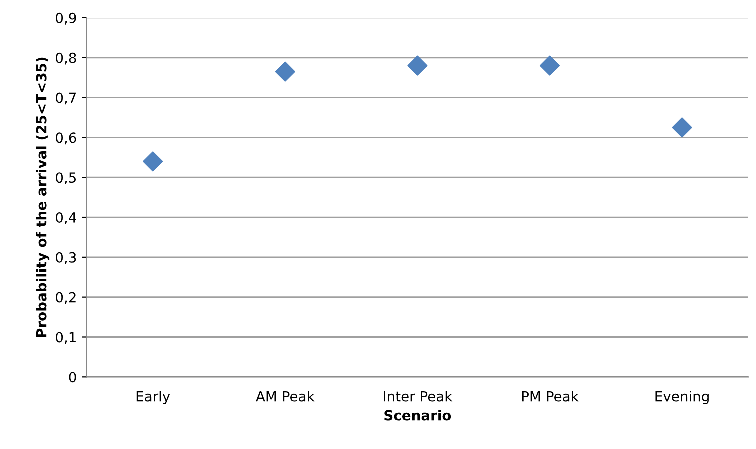 The height and width of the screenshot is (449, 756). What do you see at coordinates (66, 138) in the screenshot?
I see `y-tick-label: 0,6` at bounding box center [66, 138].